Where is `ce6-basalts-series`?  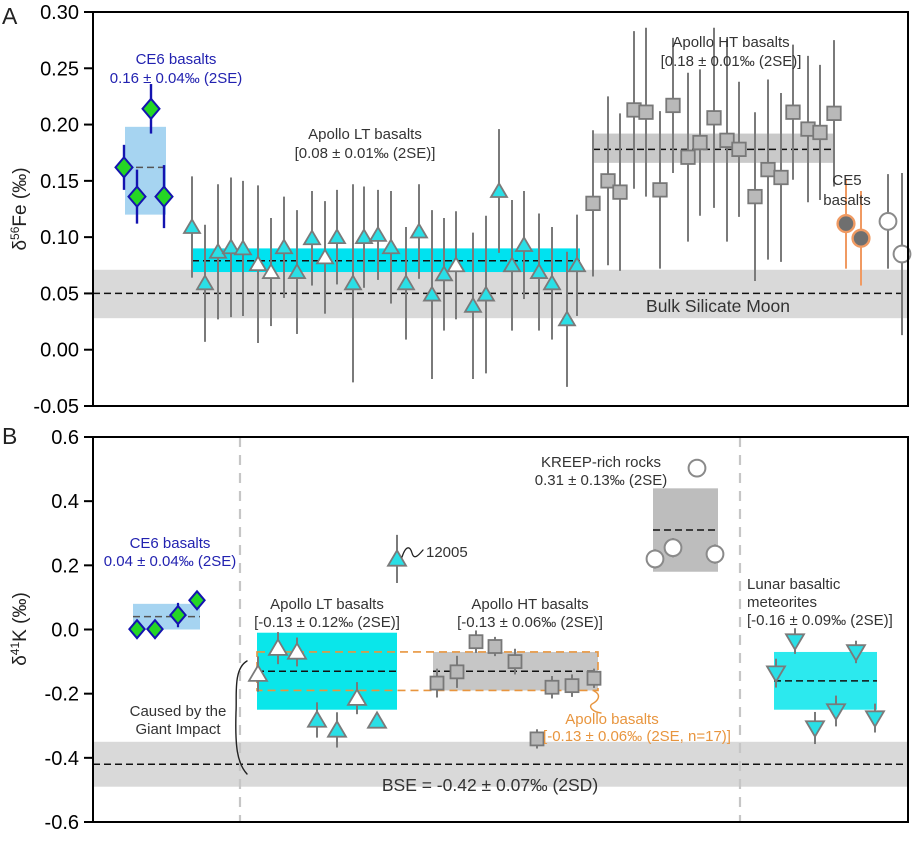 ce6-basalts-series is located at coordinates (144, 156).